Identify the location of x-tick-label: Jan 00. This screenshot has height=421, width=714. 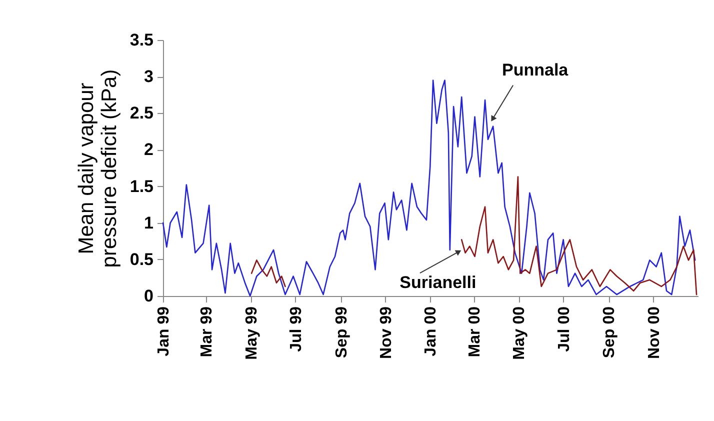
(431, 331).